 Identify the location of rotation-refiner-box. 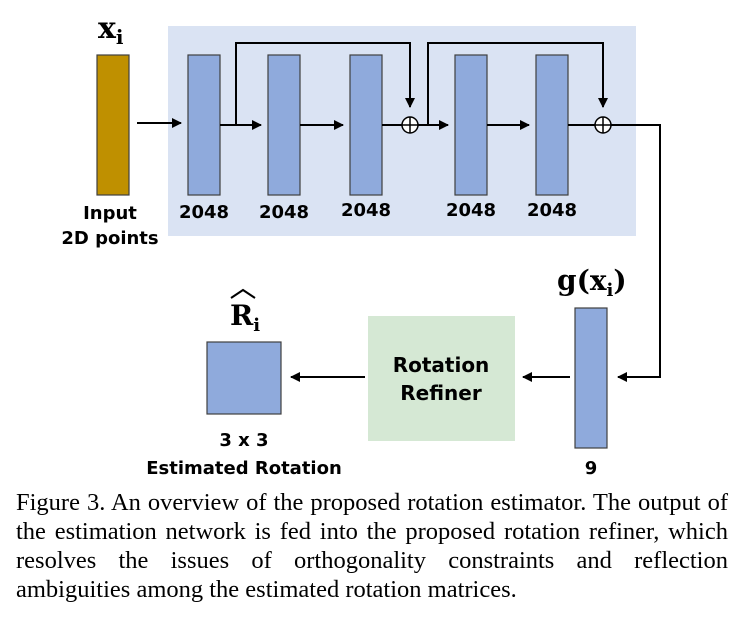
(441, 378).